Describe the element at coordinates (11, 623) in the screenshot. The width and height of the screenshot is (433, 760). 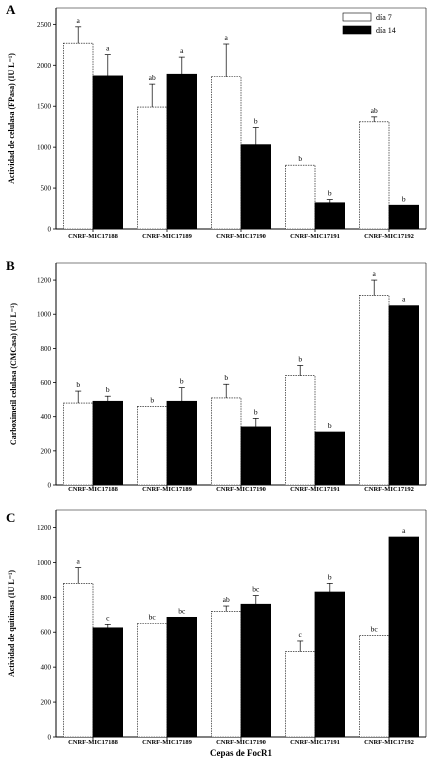
I see `y-axis-label: Actividad de quitinasa (IU L⁻¹)` at that location.